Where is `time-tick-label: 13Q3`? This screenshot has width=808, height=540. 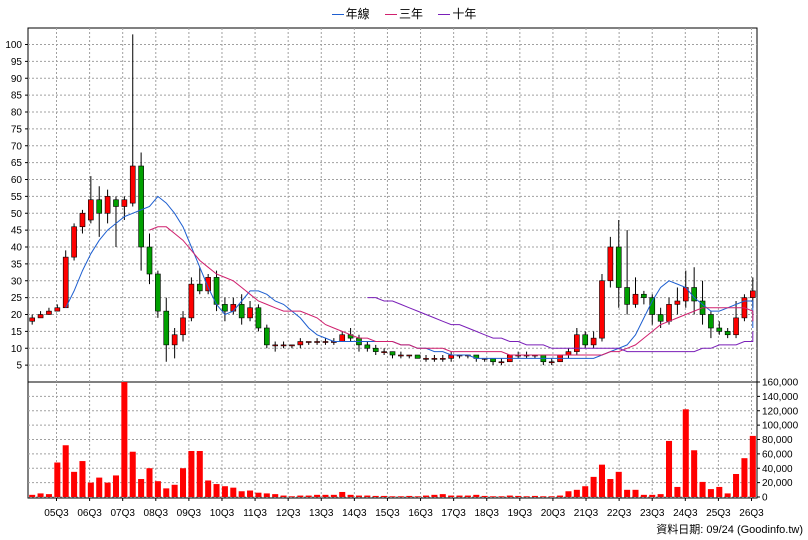 time-tick-label: 13Q3 is located at coordinates (321, 513).